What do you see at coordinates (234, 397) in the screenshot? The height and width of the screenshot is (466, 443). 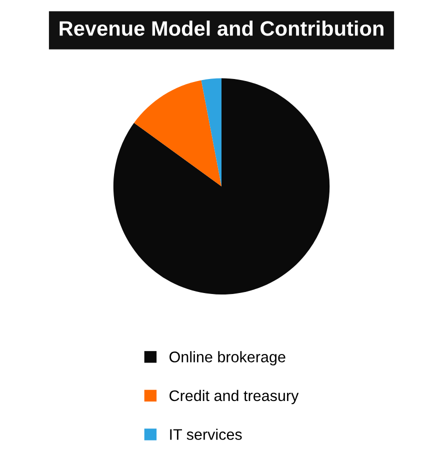 I see `legend-label: Credit and treasury` at bounding box center [234, 397].